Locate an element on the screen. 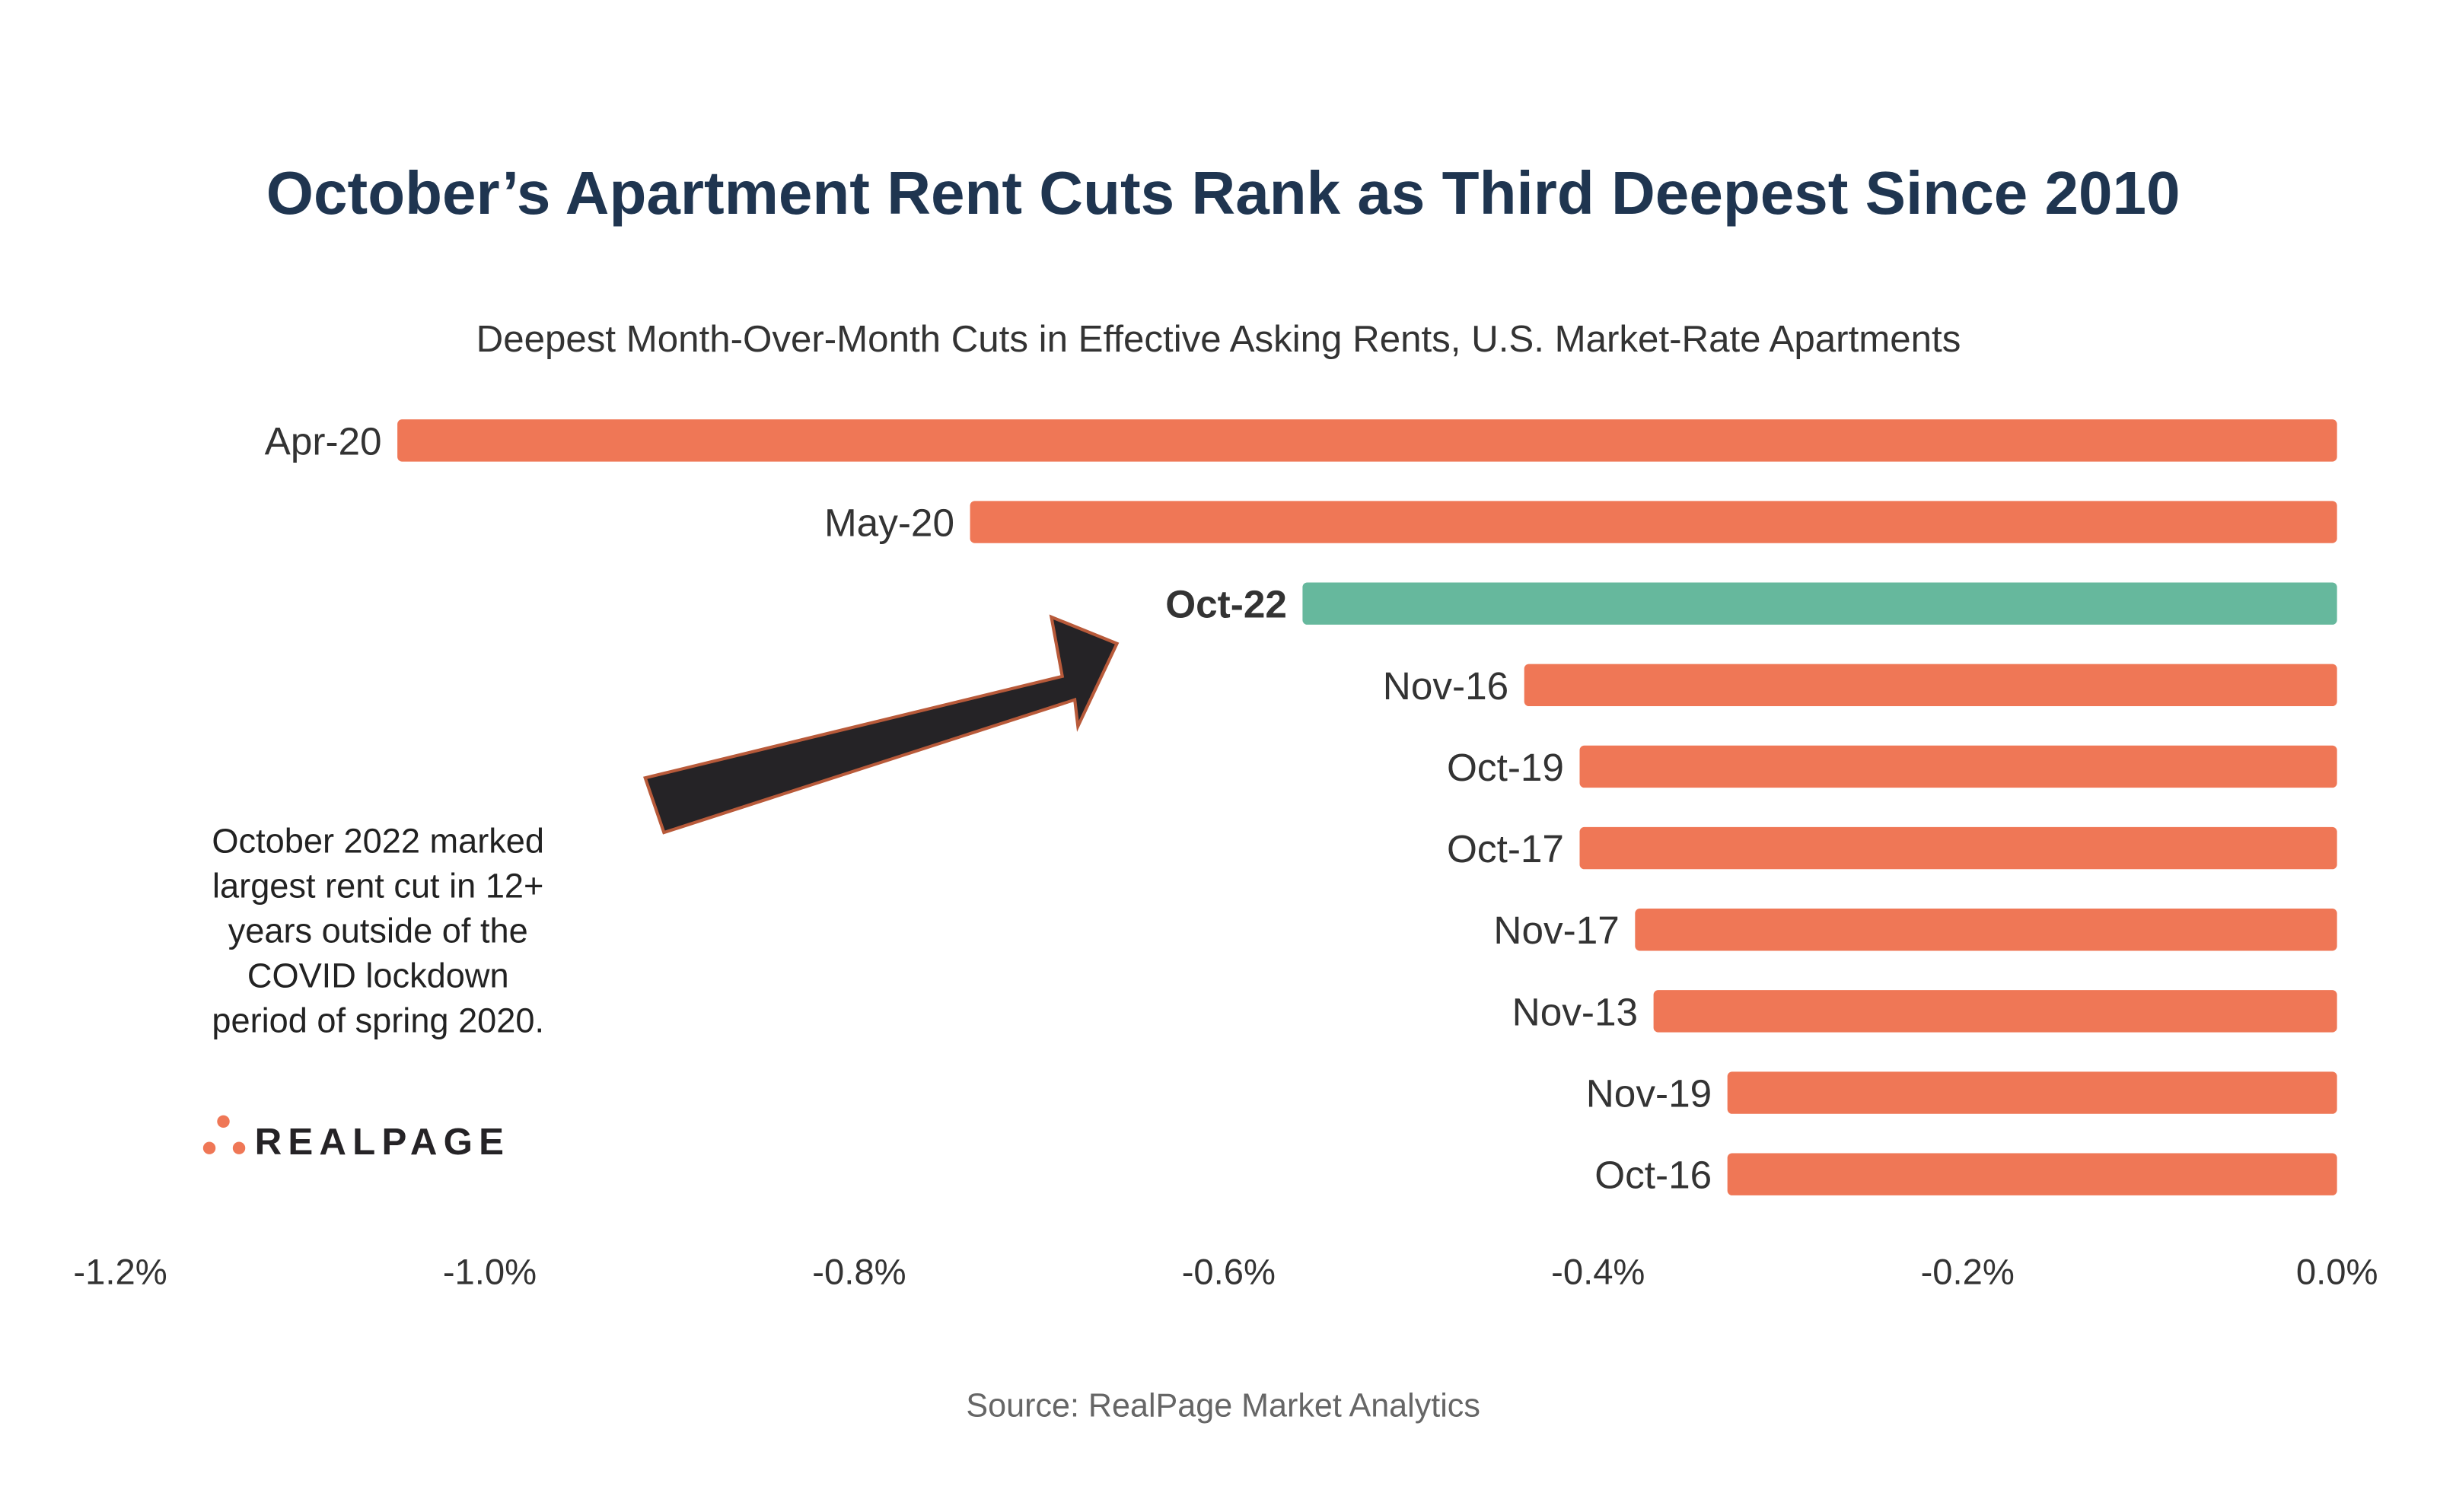 The height and width of the screenshot is (1512, 2437). category-label: Oct-16 is located at coordinates (1653, 1175).